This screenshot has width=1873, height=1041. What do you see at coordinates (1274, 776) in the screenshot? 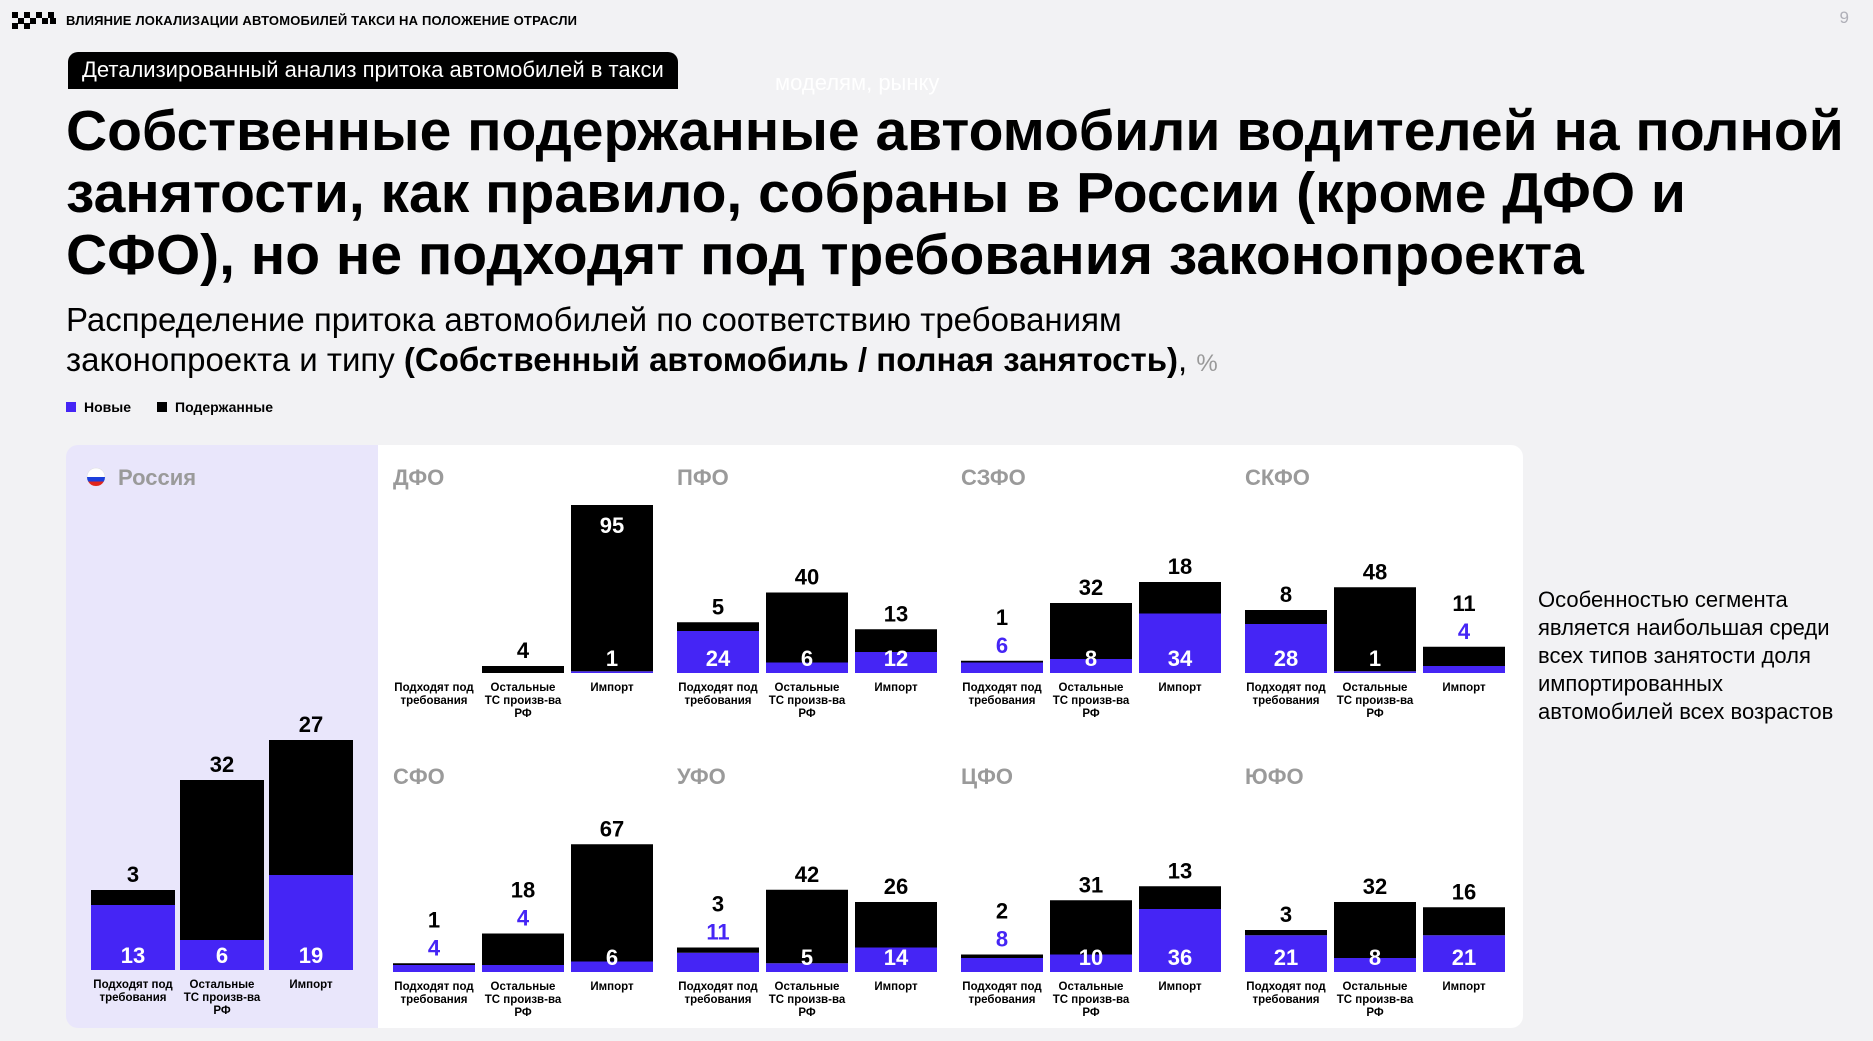
I see `region-title-8: ЮФО` at bounding box center [1274, 776].